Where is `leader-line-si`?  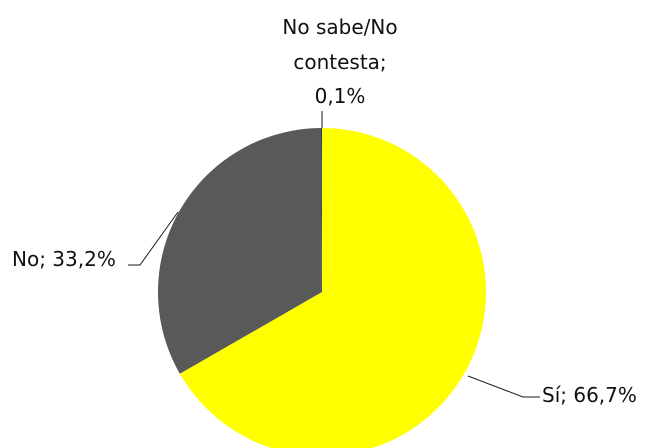 leader-line-si is located at coordinates (503, 386).